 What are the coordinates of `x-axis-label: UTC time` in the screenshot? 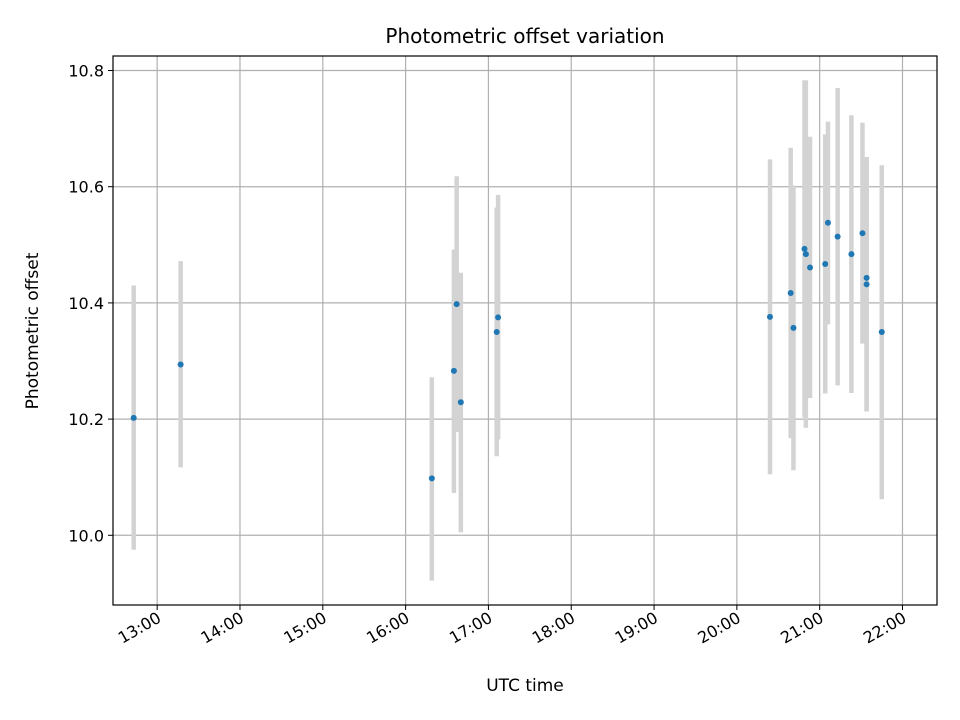 It's located at (525, 686).